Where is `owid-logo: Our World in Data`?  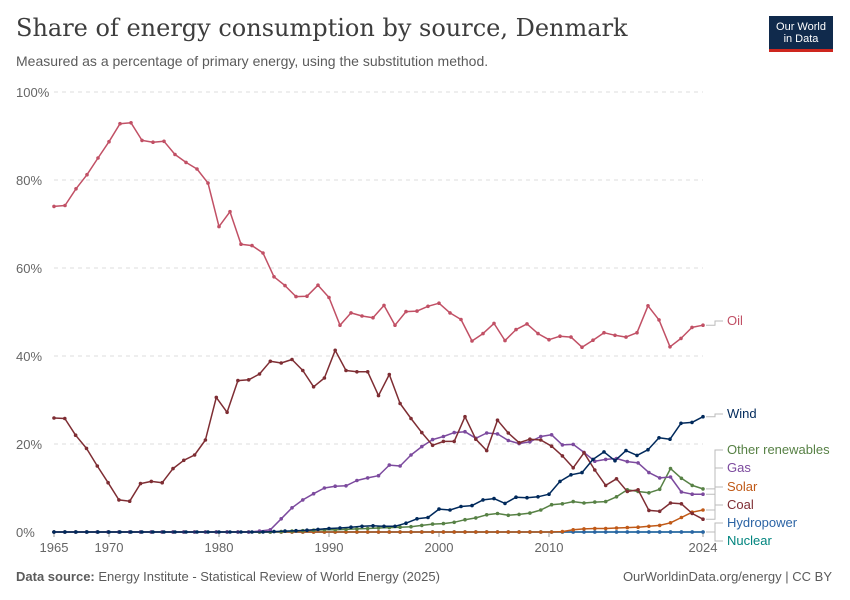 owid-logo: Our World in Data is located at coordinates (801, 34).